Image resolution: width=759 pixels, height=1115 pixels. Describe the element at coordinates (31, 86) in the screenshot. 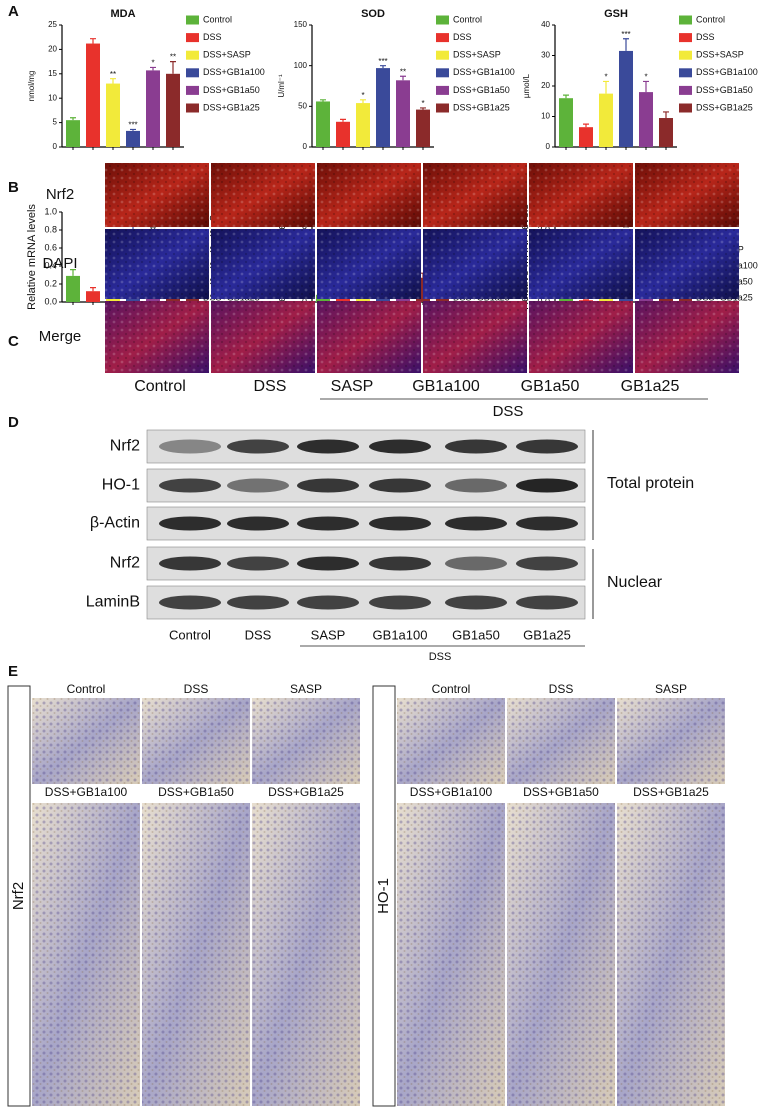

I see `y-axis-label: nmol/mg` at that location.